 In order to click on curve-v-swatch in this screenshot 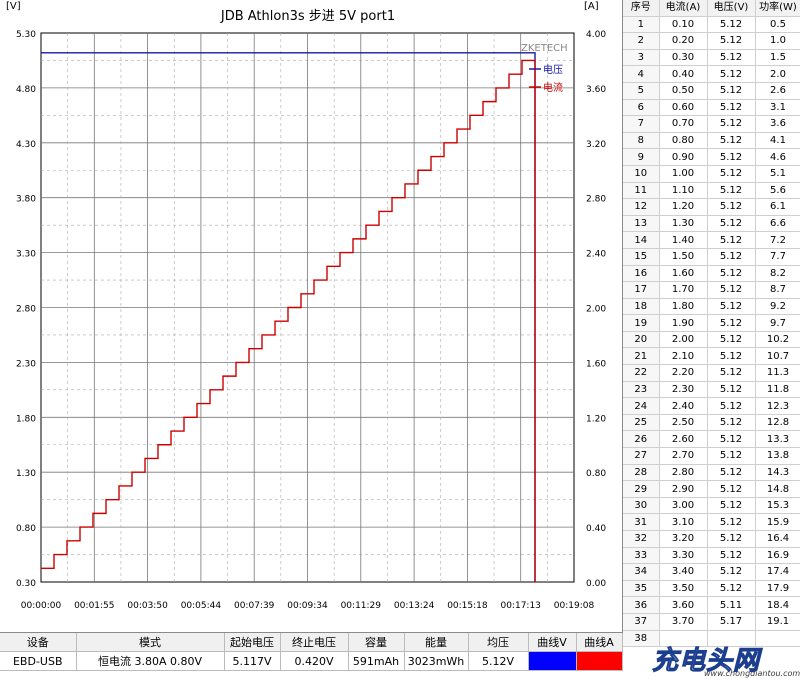, I will do `click(552, 661)`.